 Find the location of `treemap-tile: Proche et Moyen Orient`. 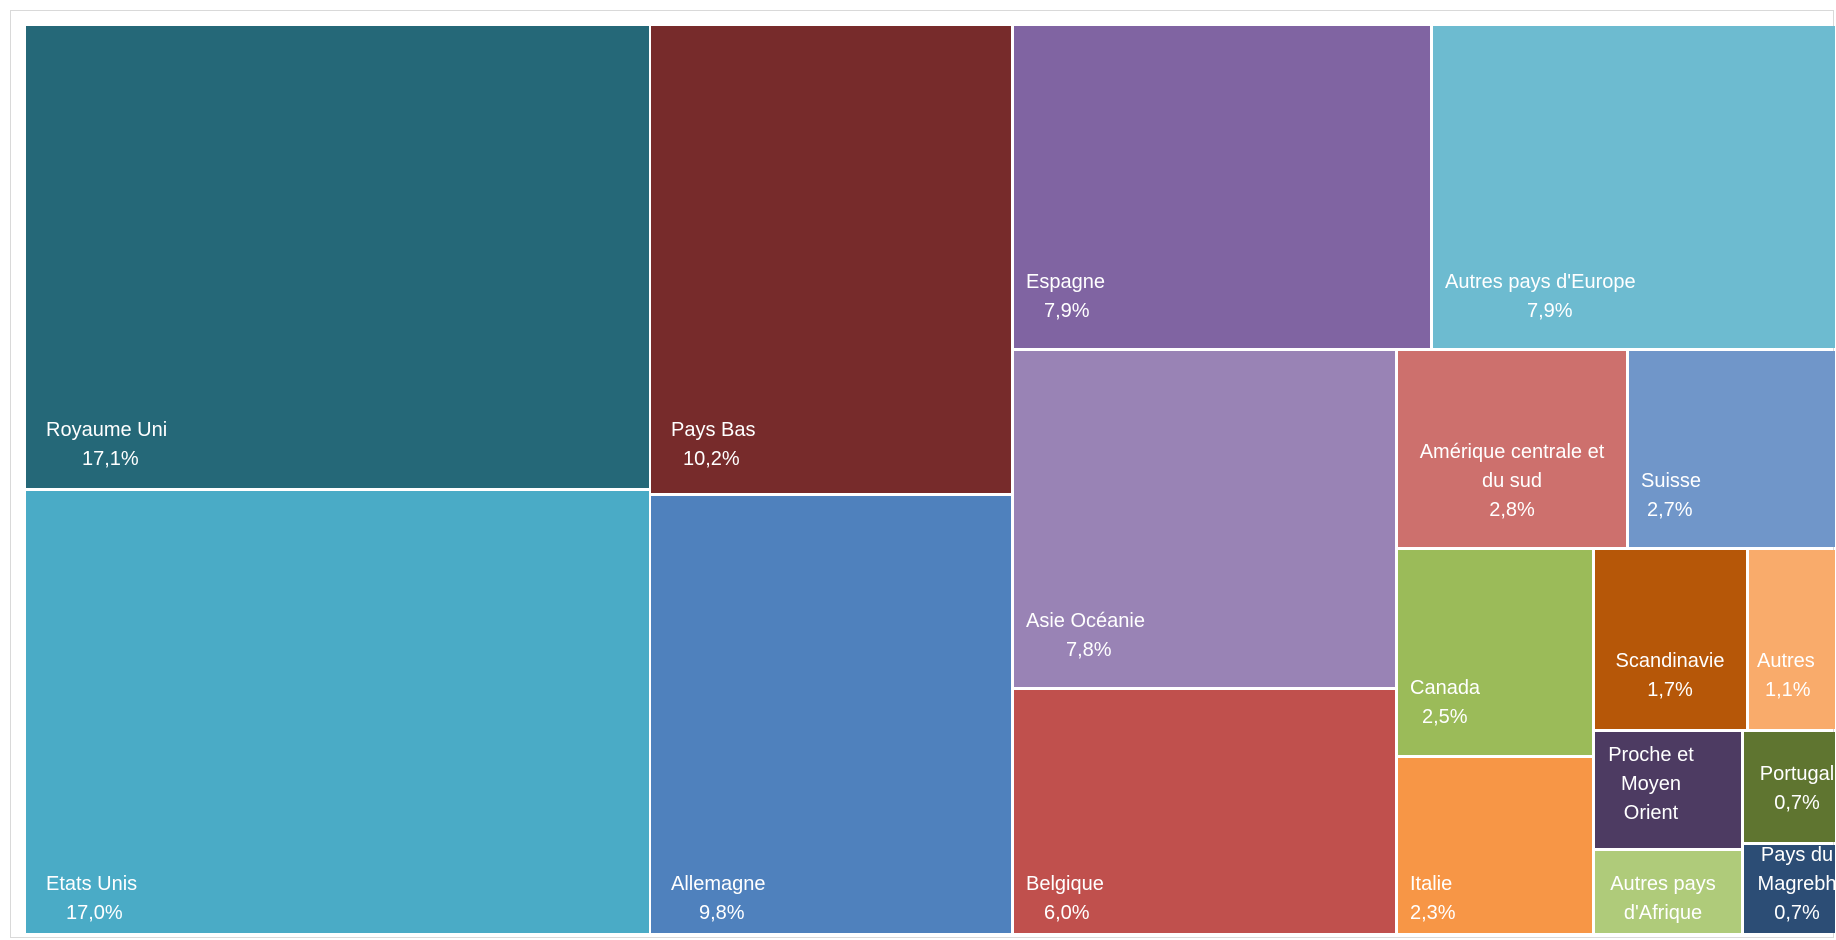

treemap-tile: Proche et Moyen Orient is located at coordinates (1668, 790).